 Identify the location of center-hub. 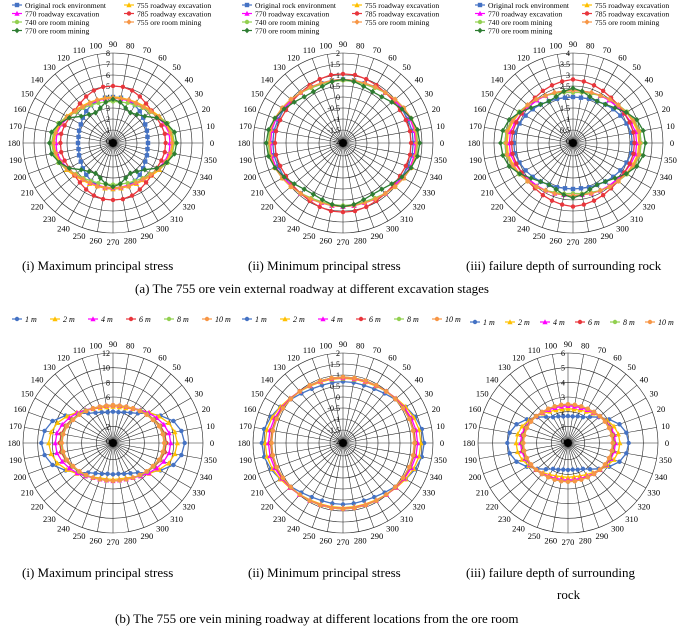
(573, 143).